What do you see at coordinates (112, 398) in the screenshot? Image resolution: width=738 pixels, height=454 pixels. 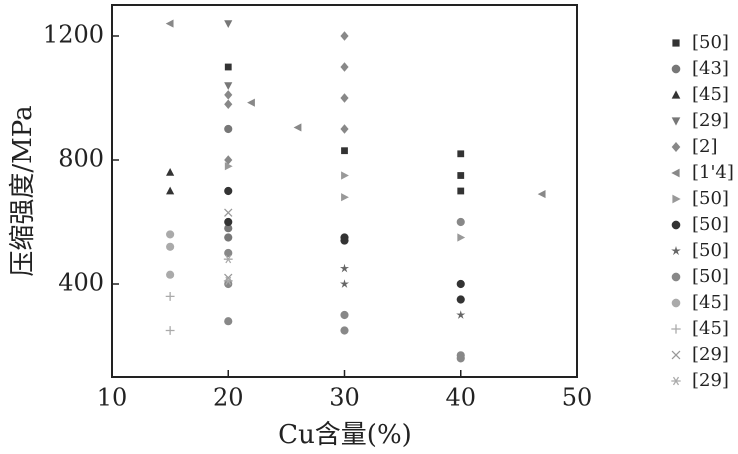 I see `x-tick-label: 10` at bounding box center [112, 398].